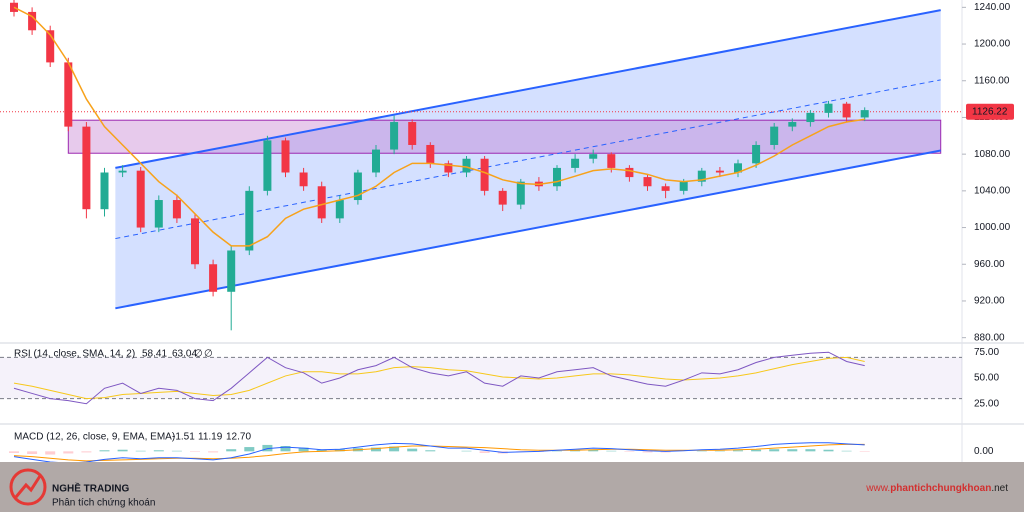 Image resolution: width=1024 pixels, height=512 pixels. I want to click on macd-readout: -1.51, so click(183, 437).